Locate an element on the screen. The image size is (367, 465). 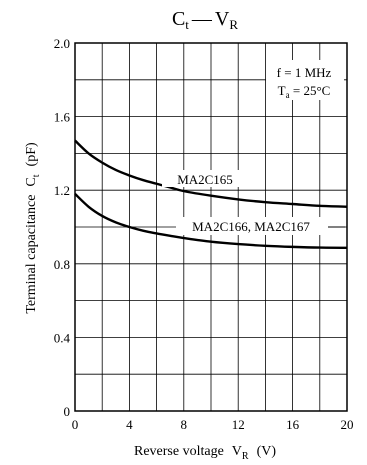
y-axis-unit: (pF) is located at coordinates (31, 154).